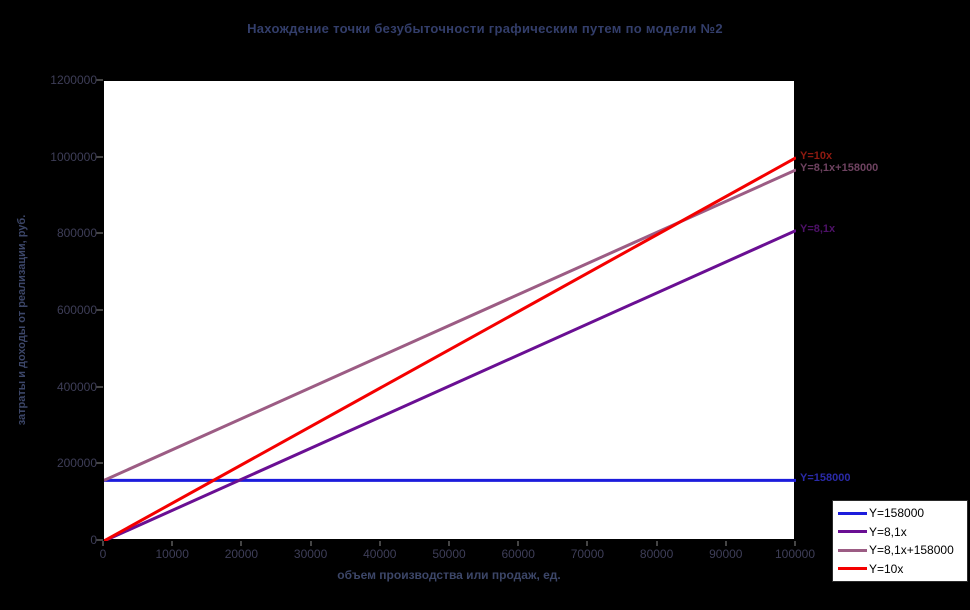 The width and height of the screenshot is (970, 610). I want to click on y-tick-label: 800000, so click(76, 233).